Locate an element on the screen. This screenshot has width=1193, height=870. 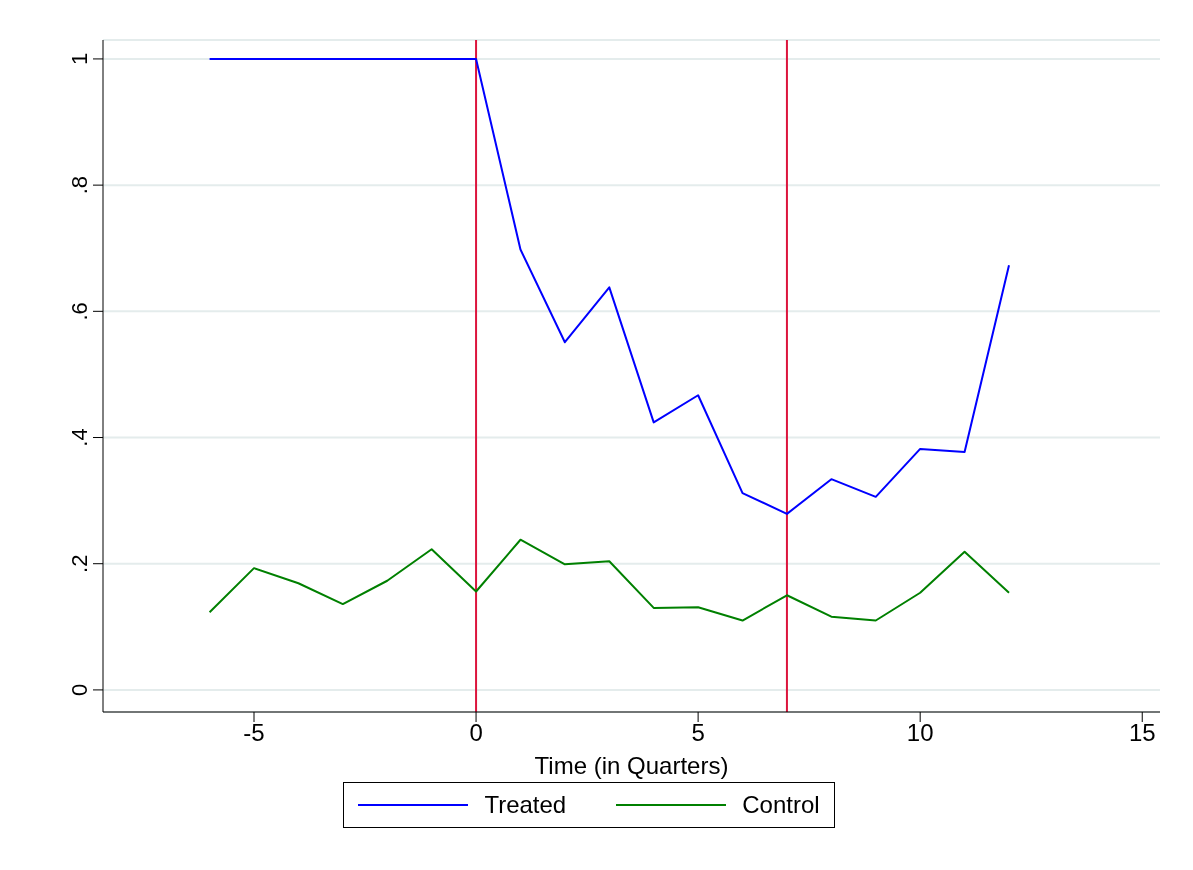
legend-label: Treated is located at coordinates (525, 805).